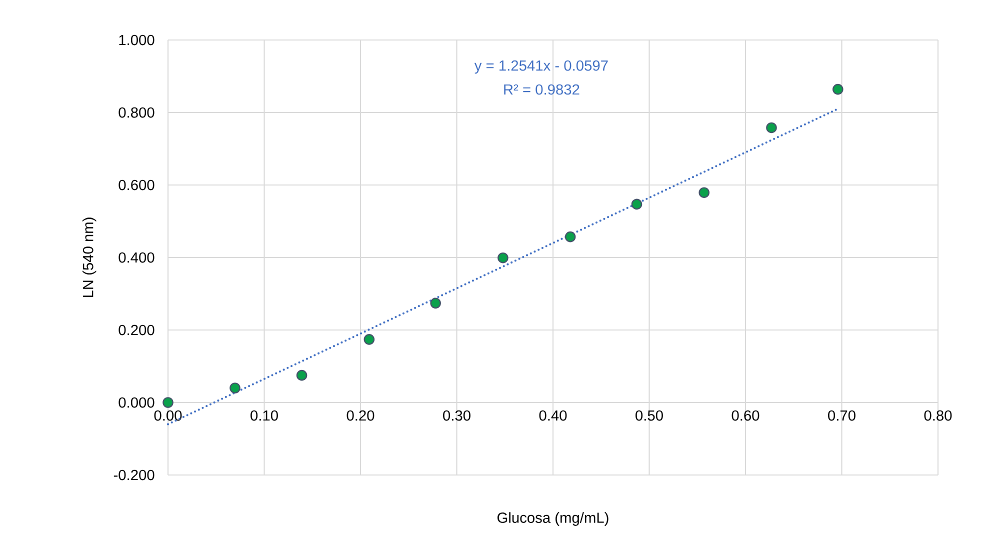 This screenshot has height=539, width=984. Describe the element at coordinates (264, 415) in the screenshot. I see `x-tick-label: 0.10` at that location.